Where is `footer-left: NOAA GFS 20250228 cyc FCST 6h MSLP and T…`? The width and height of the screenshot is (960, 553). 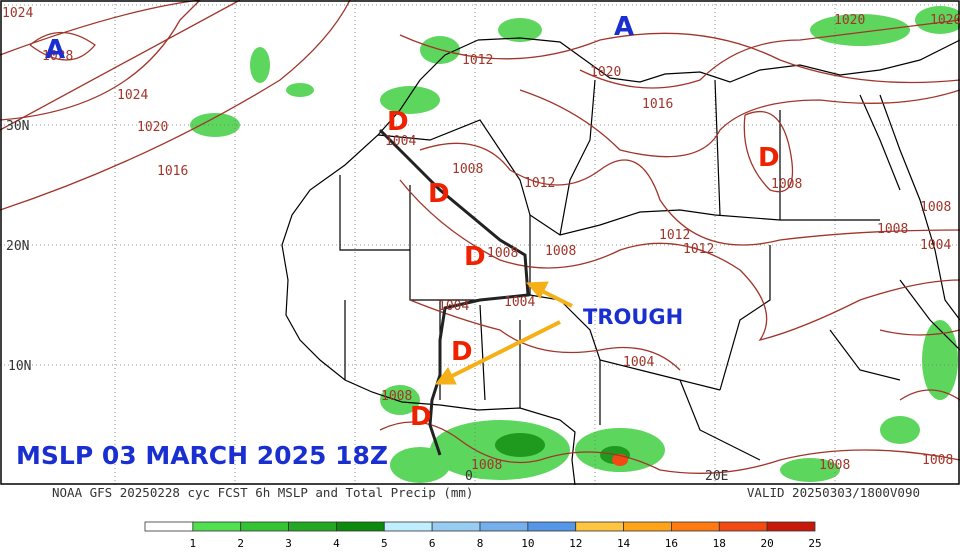
footer-left: NOAA GFS 20250228 cyc FCST 6h MSLP and T… is located at coordinates (262, 492).